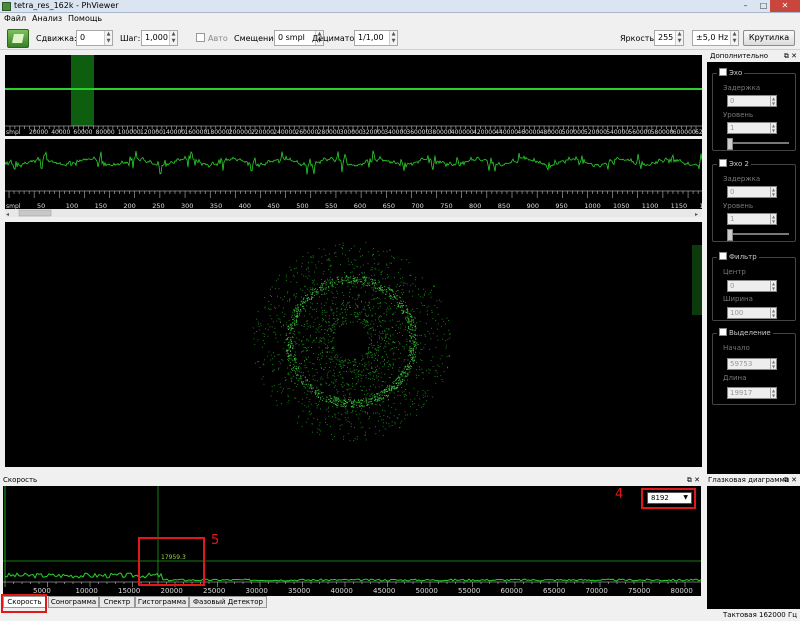  Describe the element at coordinates (752, 313) in the screenshot. I see `filter-width-spinbox: 100 ▲ ▼` at that location.